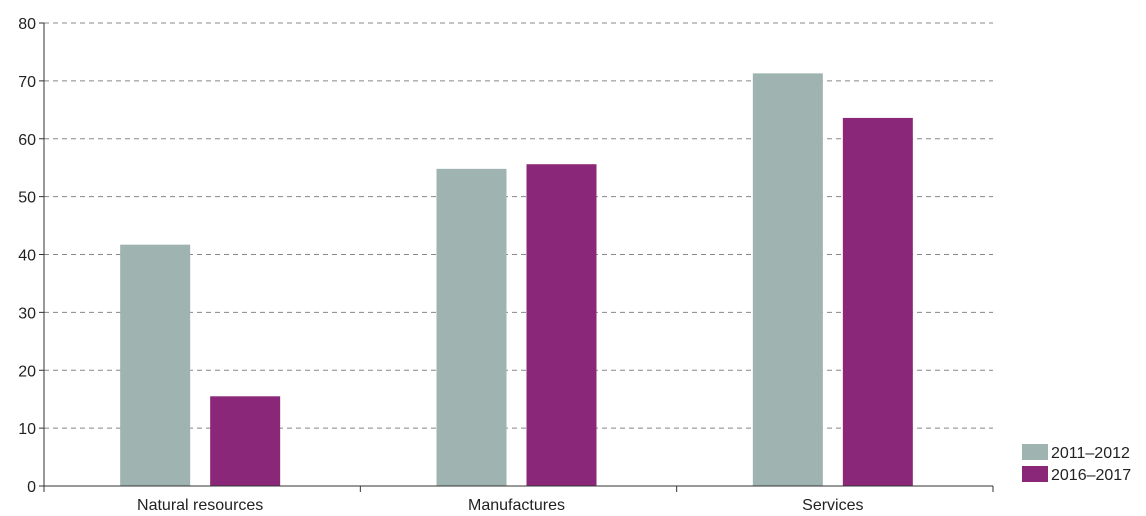 This screenshot has width=1146, height=516. I want to click on legend-label: 2016–2017, so click(1091, 475).